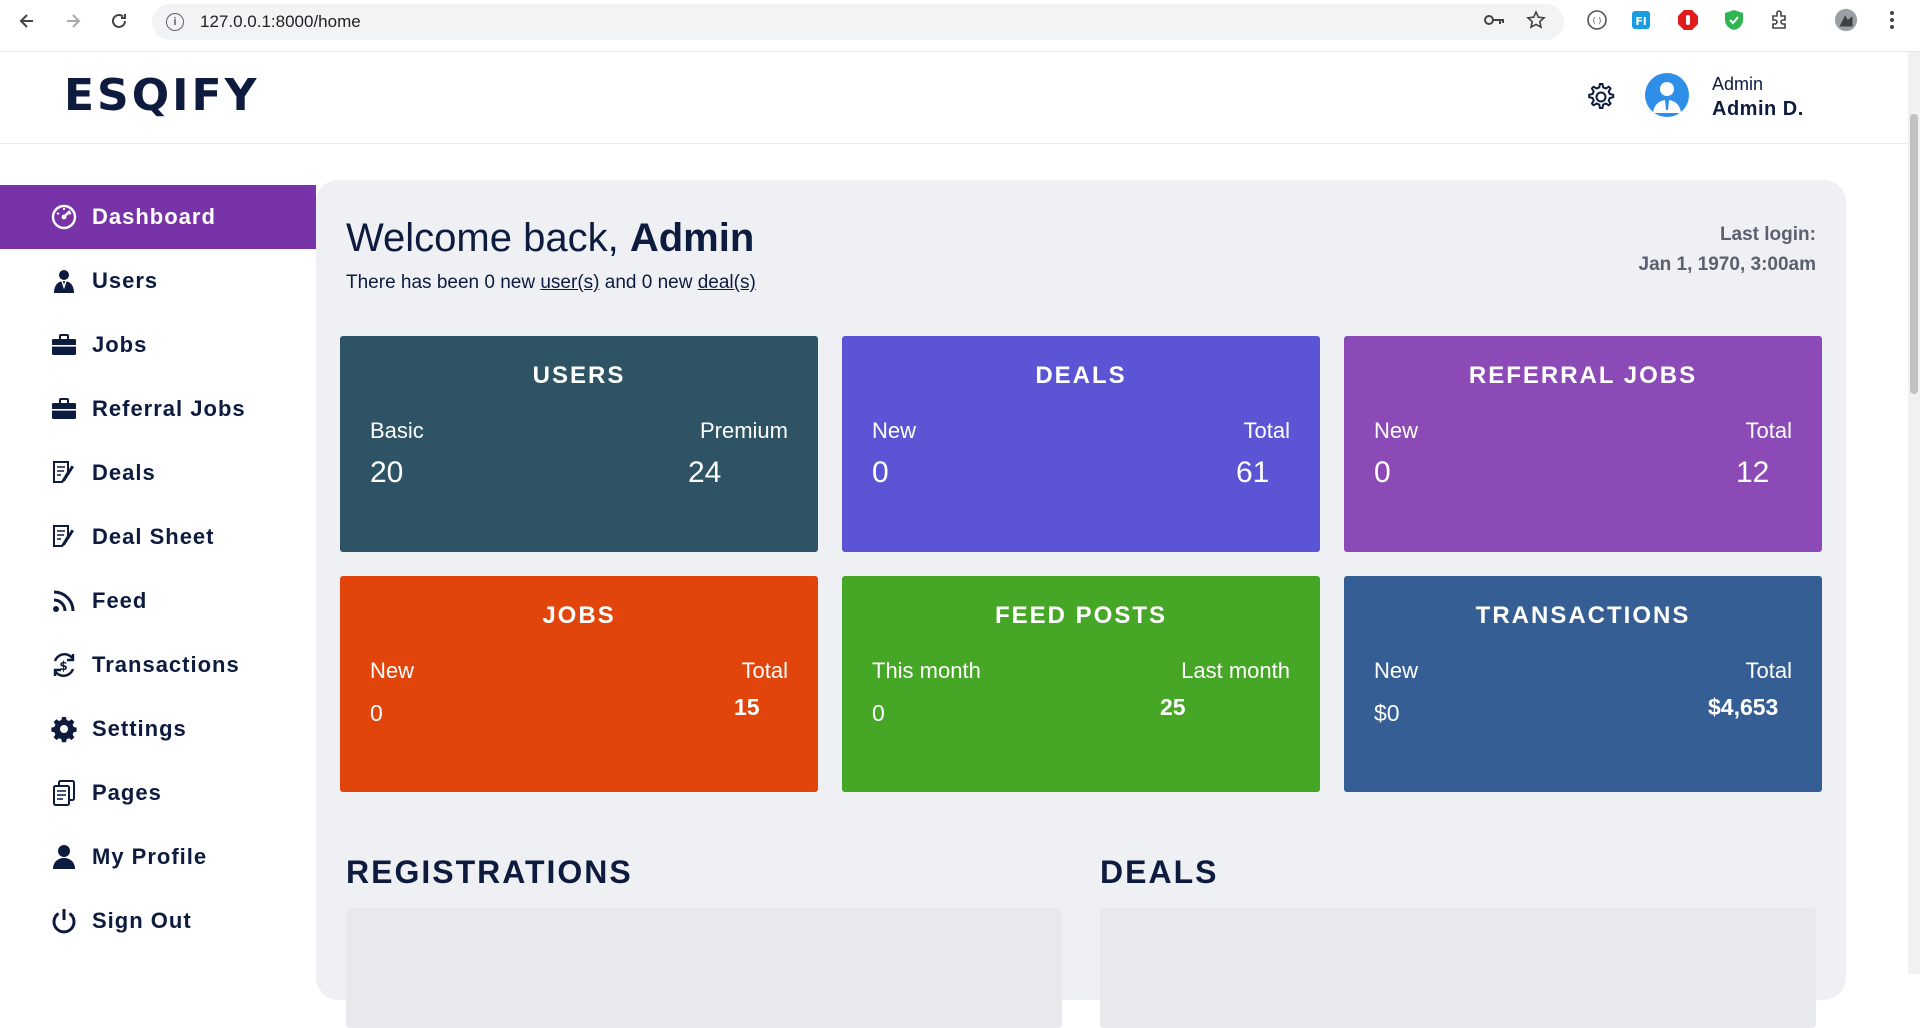  I want to click on extensions-puzzle-icon, so click(1780, 20).